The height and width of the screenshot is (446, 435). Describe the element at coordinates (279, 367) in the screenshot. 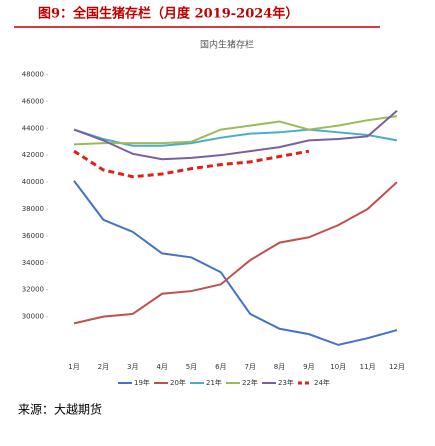

I see `x-tick-label: 8月` at that location.